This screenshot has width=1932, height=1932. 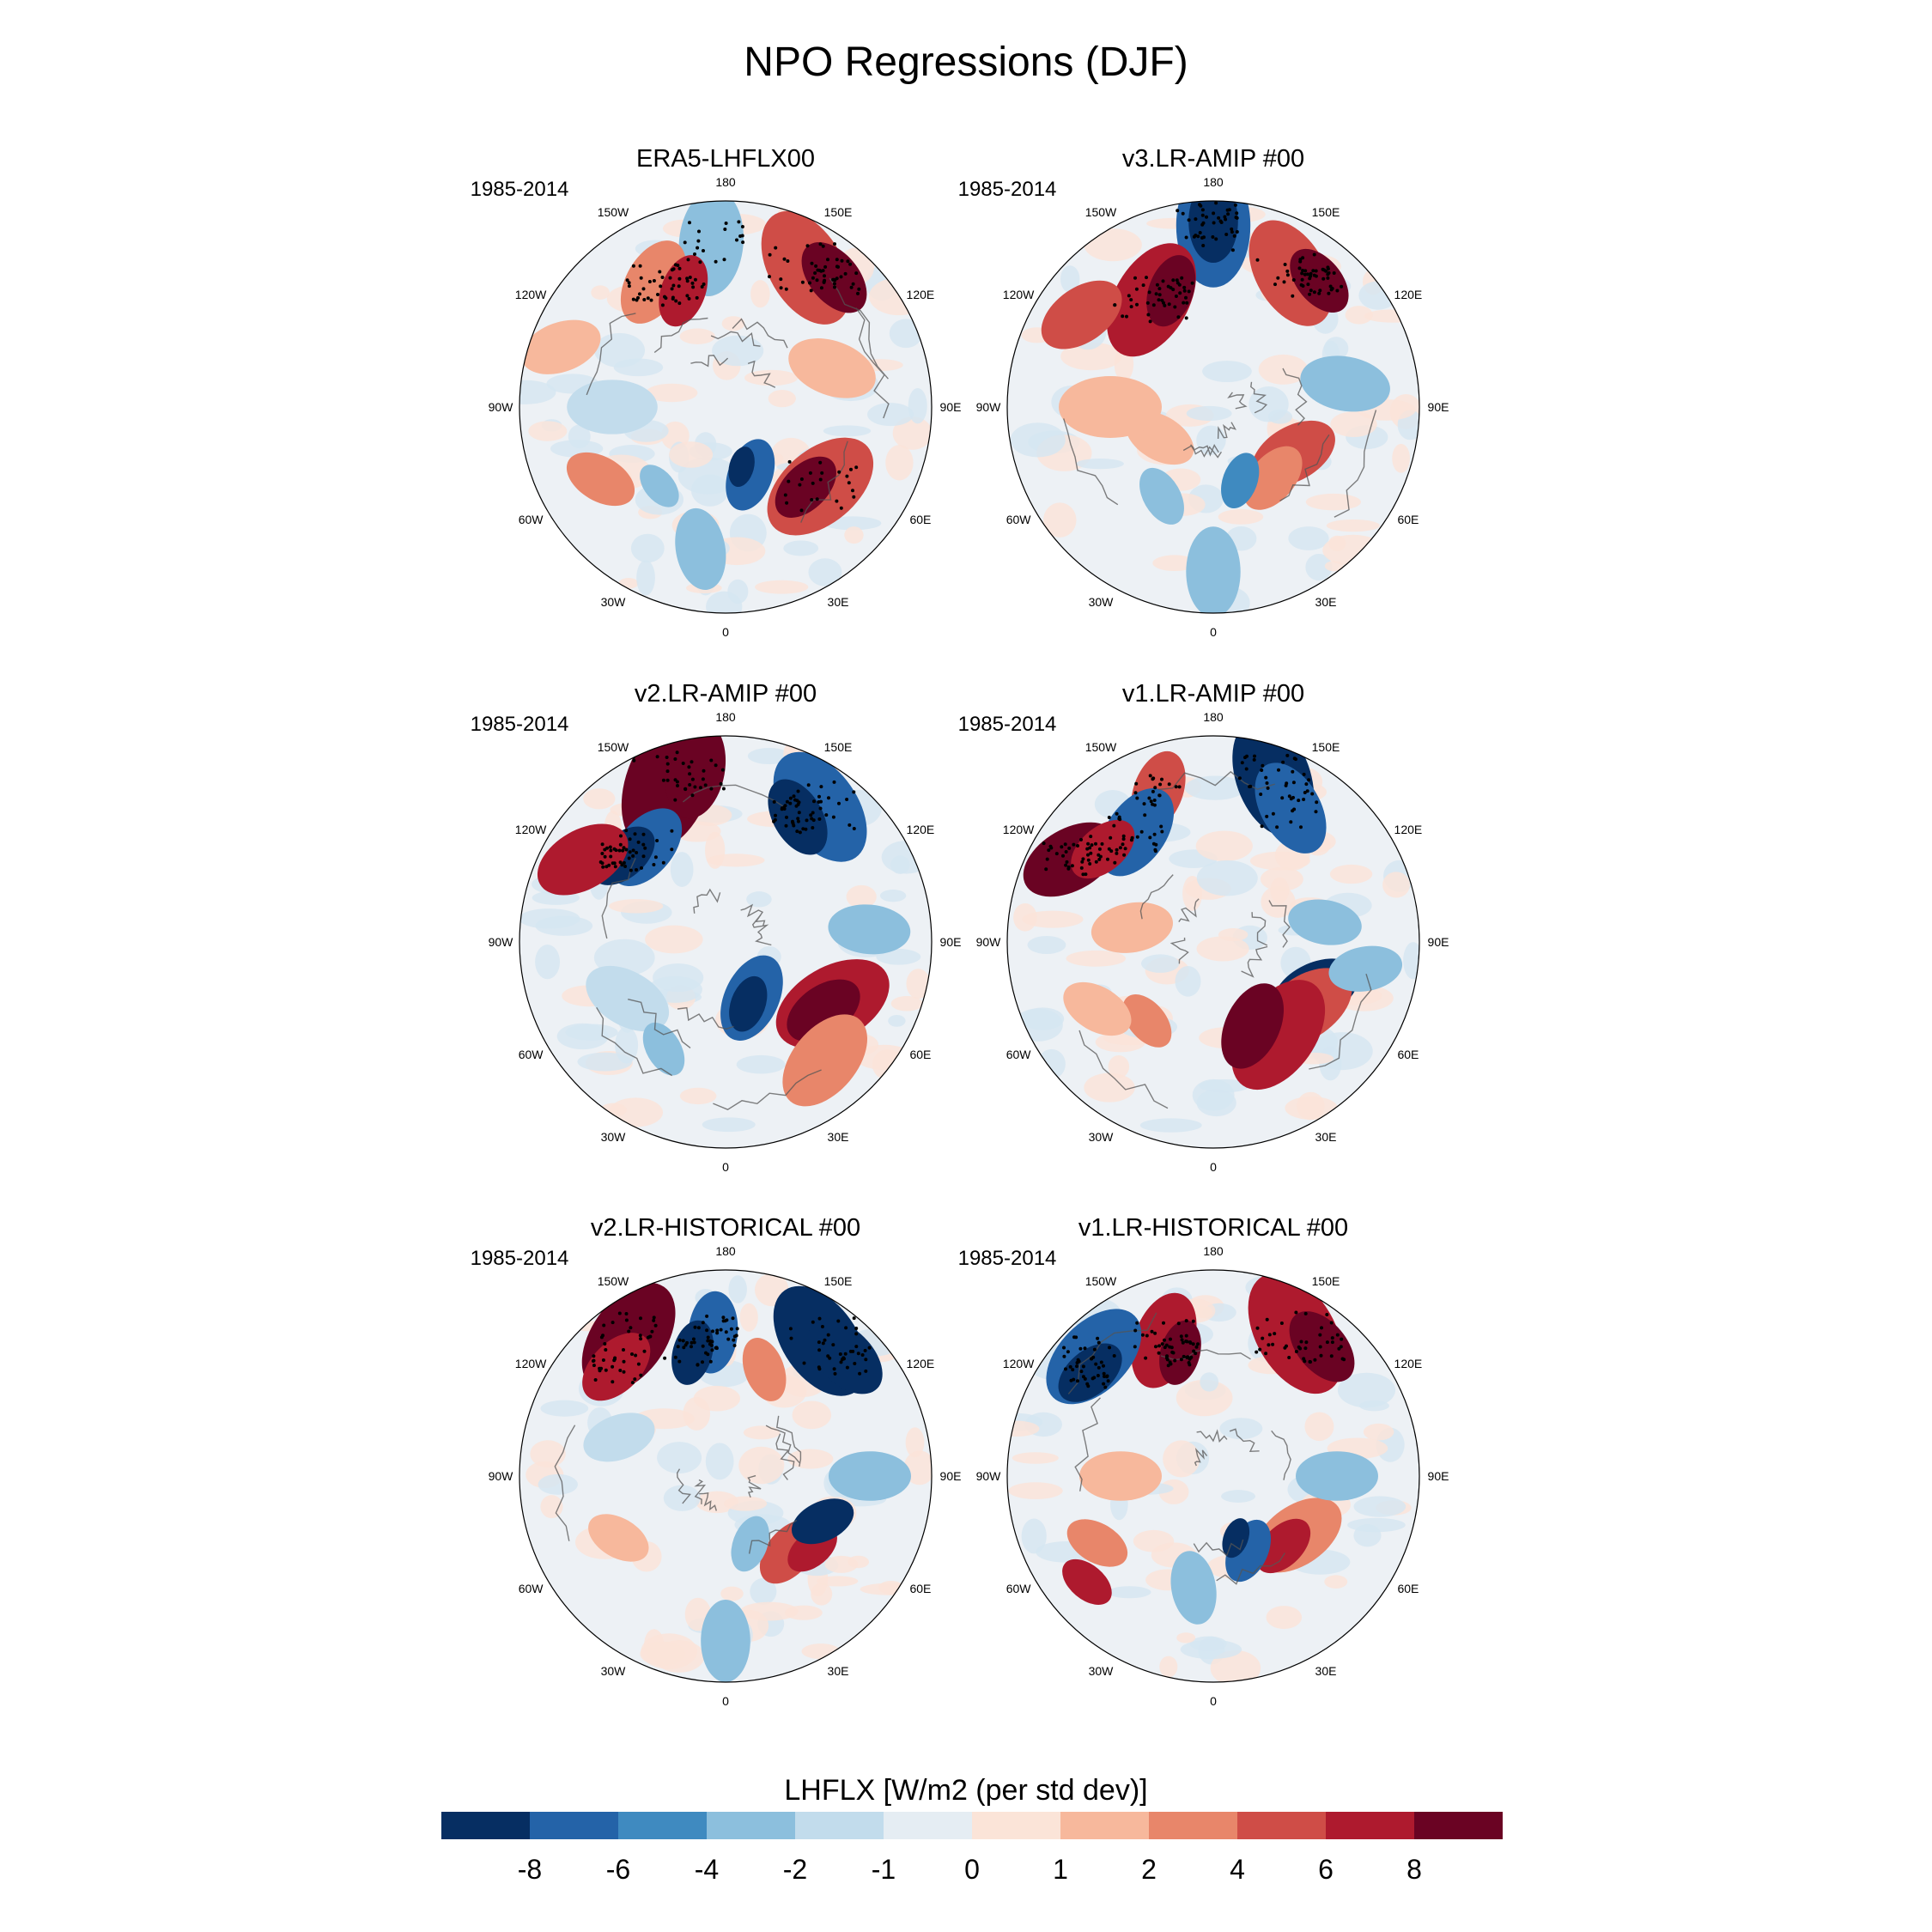 I want to click on panel-title: v2.LR-AMIP #00, so click(x=726, y=694).